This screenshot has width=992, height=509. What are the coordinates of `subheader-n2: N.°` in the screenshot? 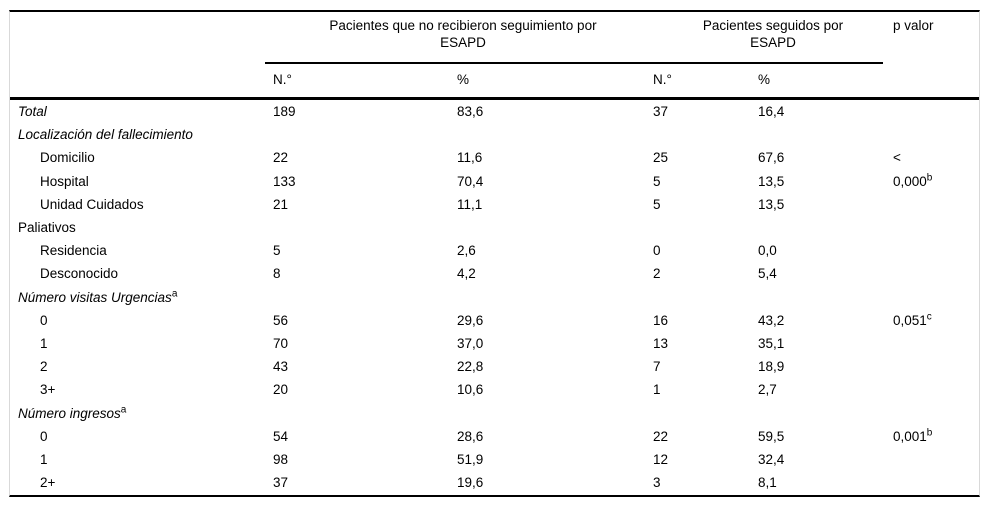 It's located at (662, 79).